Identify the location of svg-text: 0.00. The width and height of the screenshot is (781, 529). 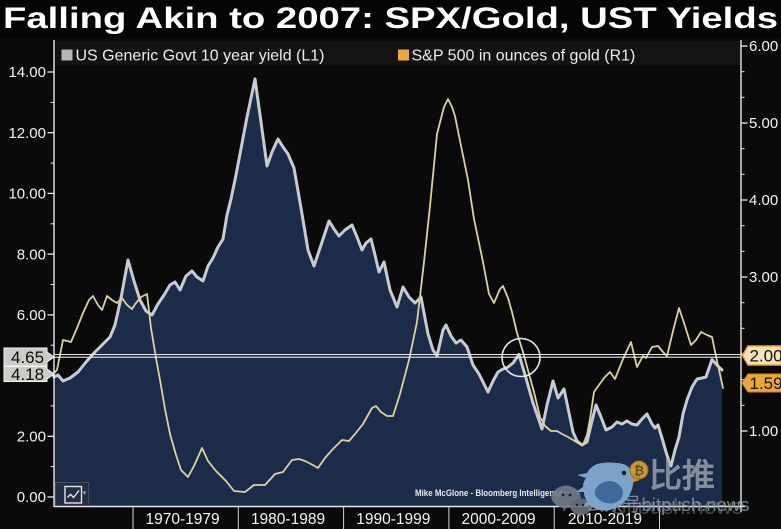
(31, 497).